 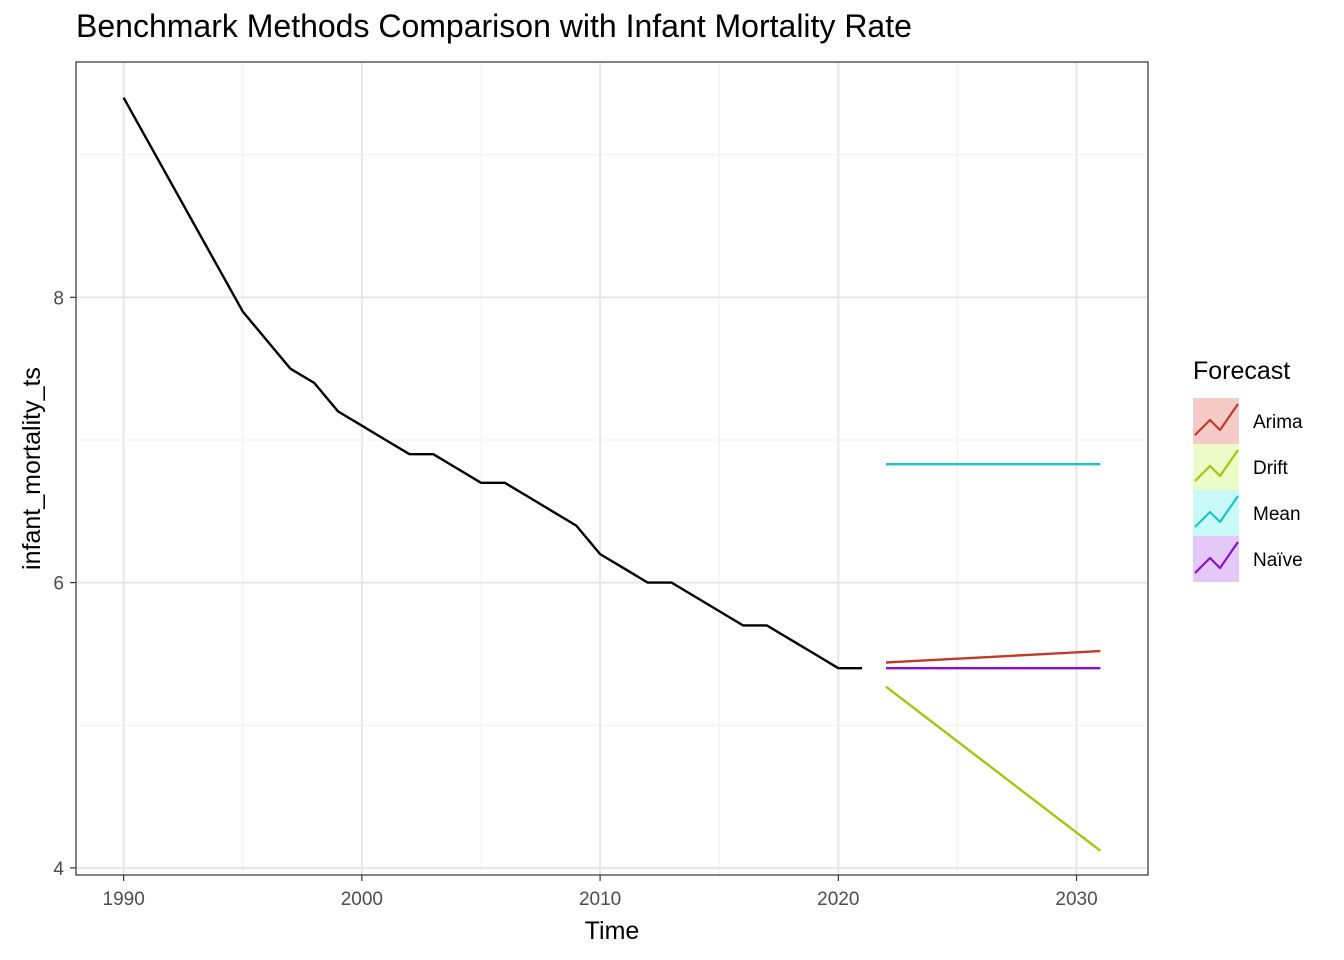 I want to click on legend-item: Mean, so click(x=1247, y=513).